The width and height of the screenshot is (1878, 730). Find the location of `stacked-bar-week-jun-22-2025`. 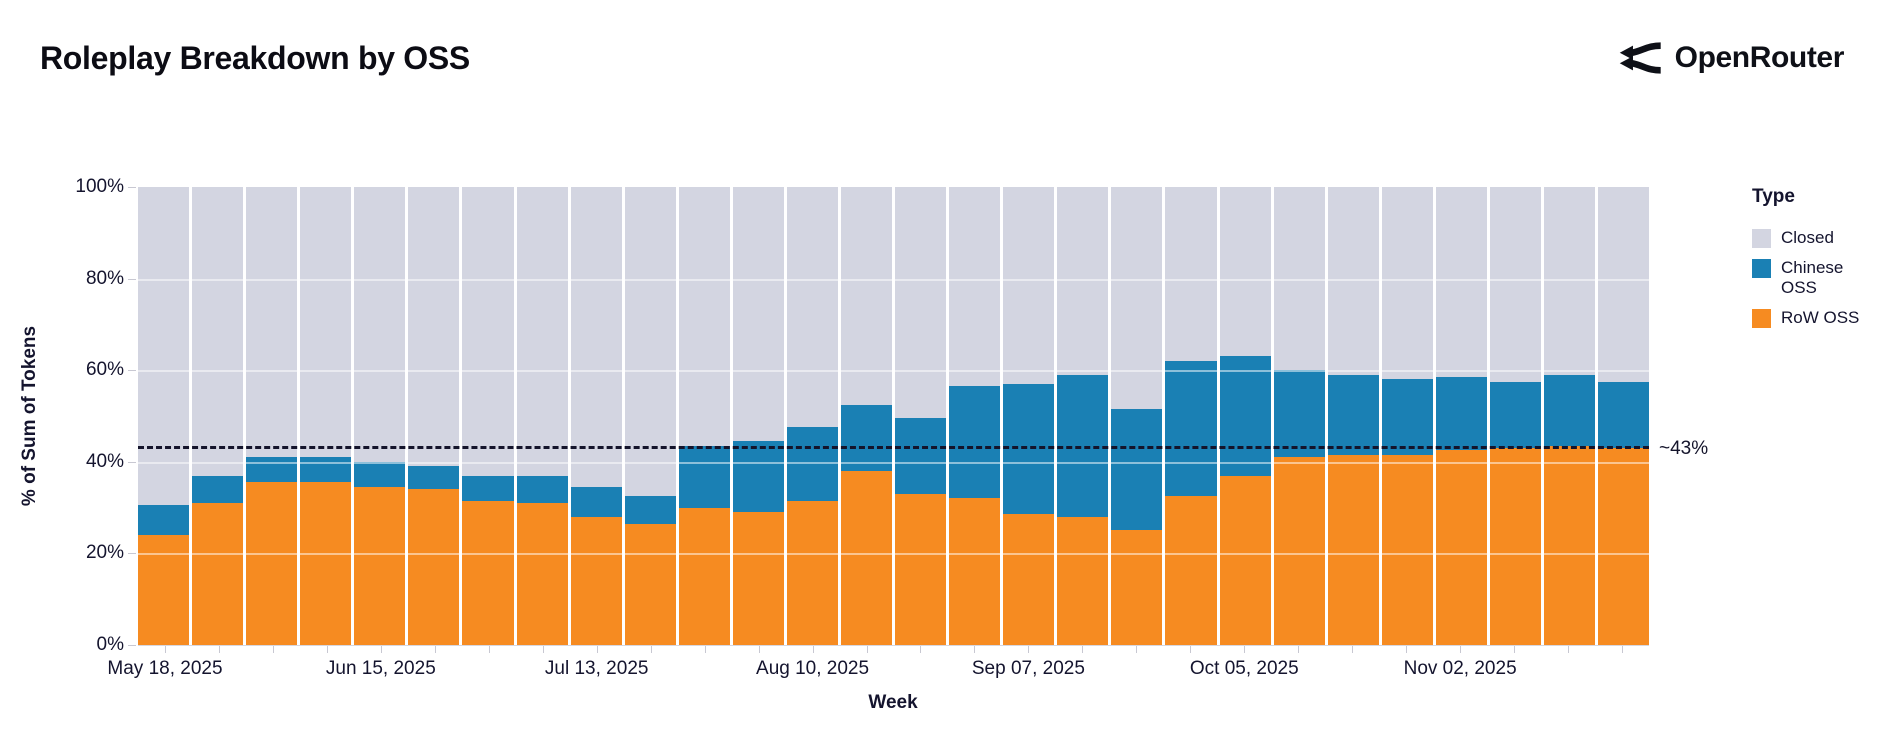

stacked-bar-week-jun-22-2025 is located at coordinates (434, 416).